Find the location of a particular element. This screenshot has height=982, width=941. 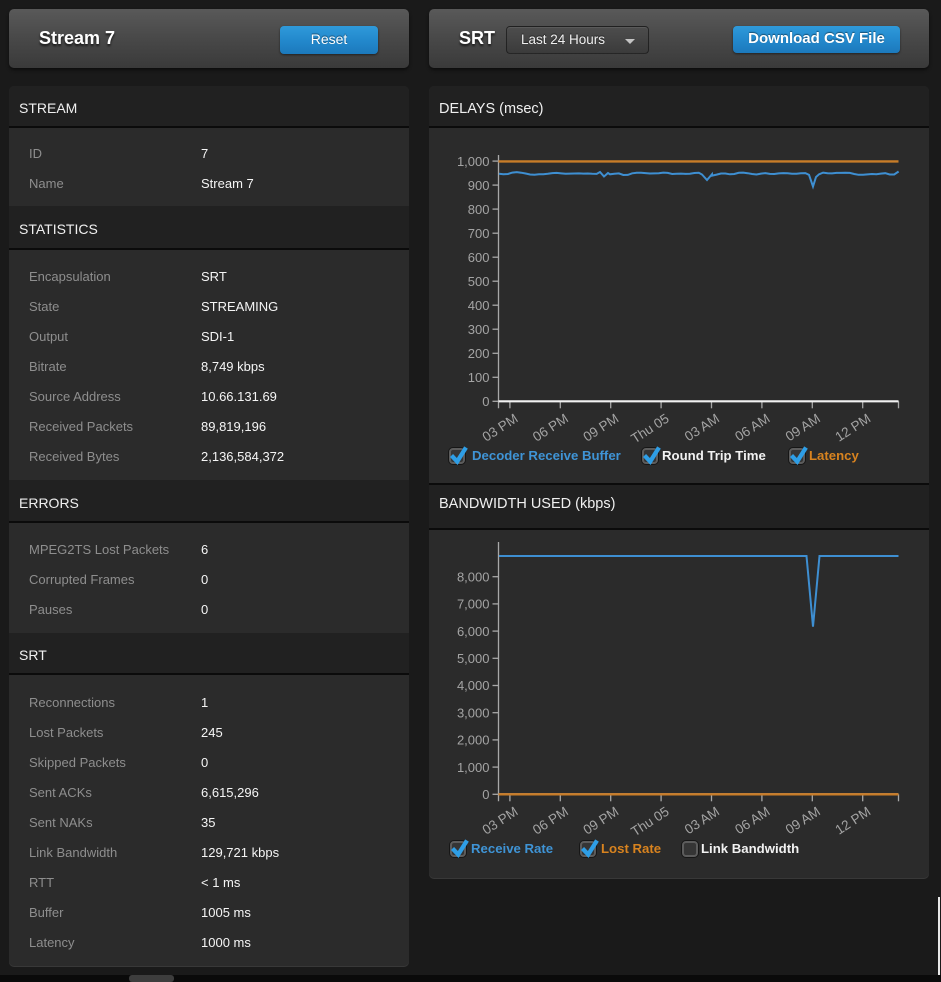

svg-text: 900 is located at coordinates (479, 185).